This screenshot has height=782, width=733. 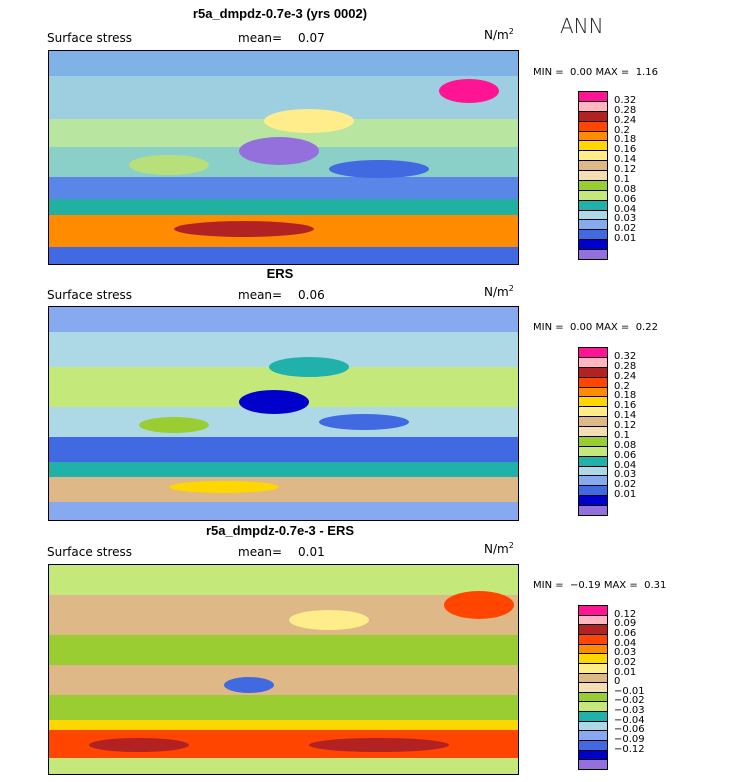 I want to click on panel-3-mean-value: 0.01, so click(x=311, y=552).